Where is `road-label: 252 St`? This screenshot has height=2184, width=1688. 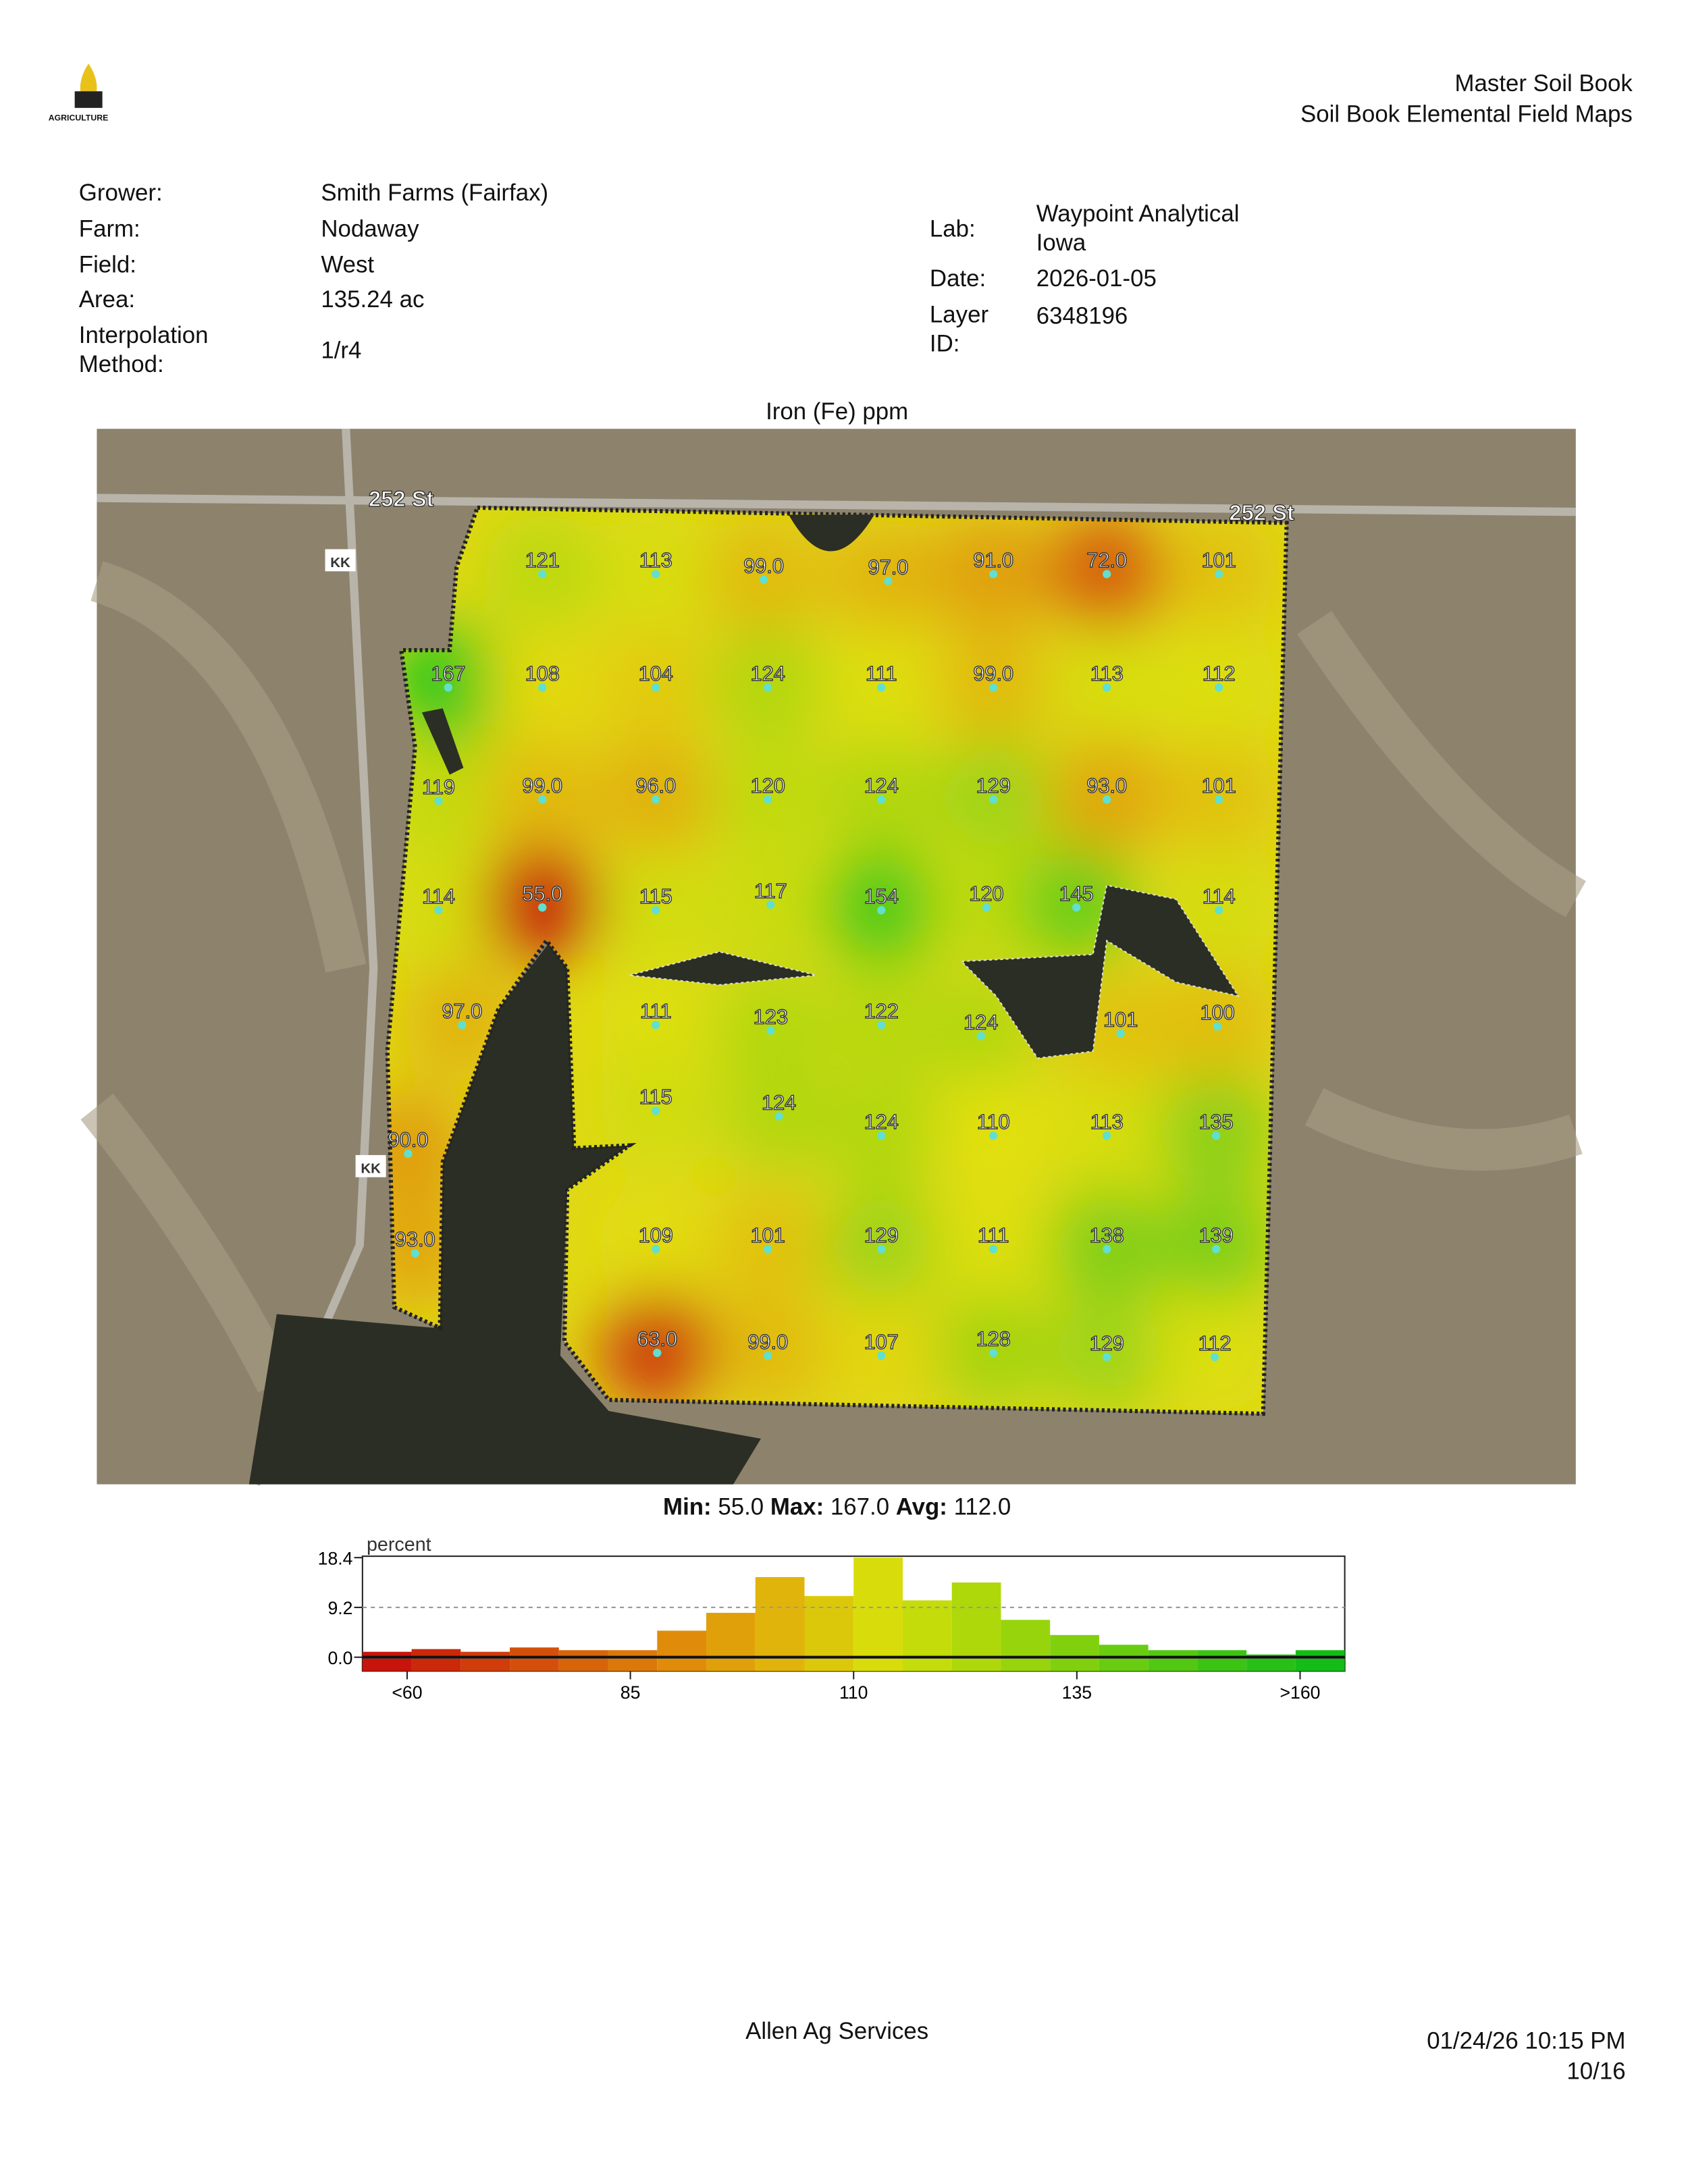
road-label: 252 St is located at coordinates (401, 498).